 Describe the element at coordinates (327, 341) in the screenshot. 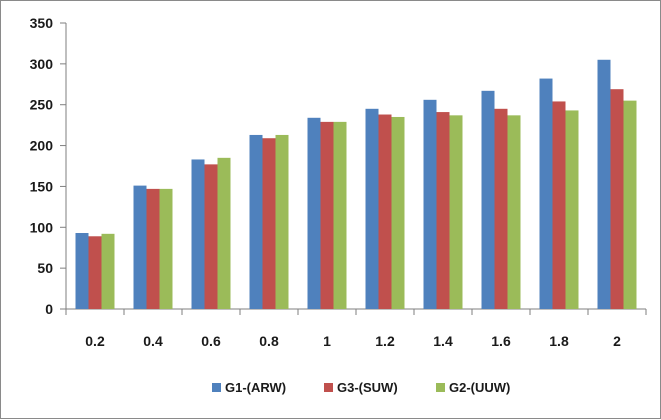

I see `x-tick-label: 1` at that location.